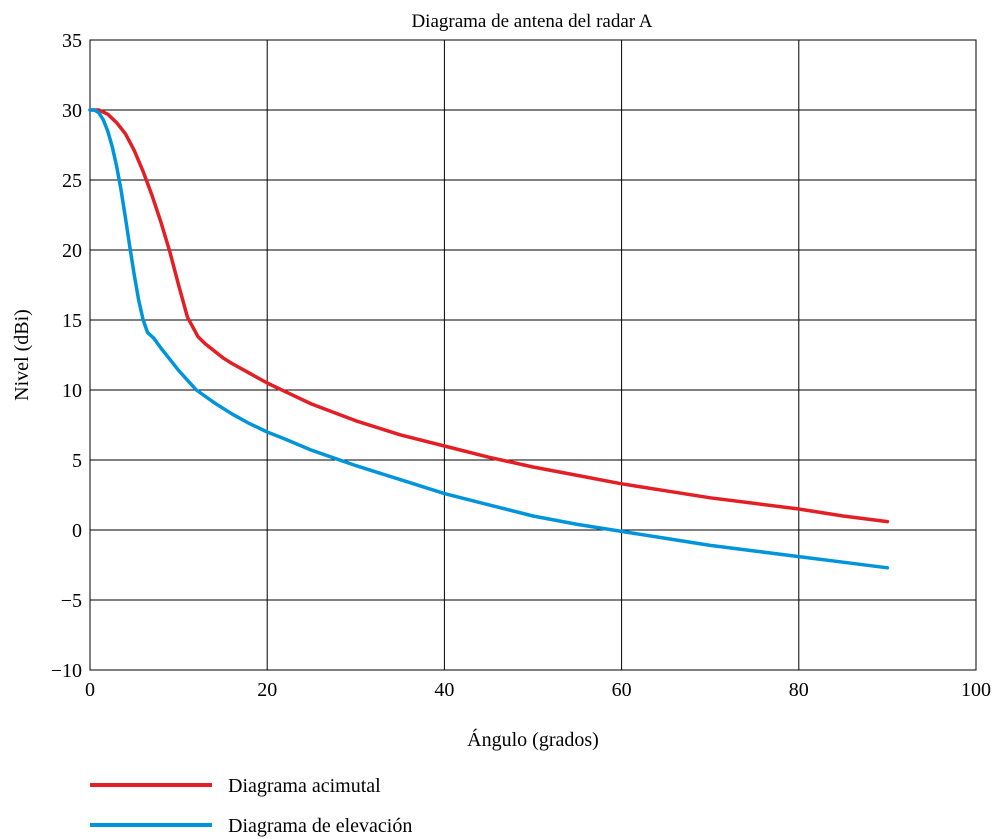  What do you see at coordinates (72, 321) in the screenshot?
I see `y-tick-label: 15` at bounding box center [72, 321].